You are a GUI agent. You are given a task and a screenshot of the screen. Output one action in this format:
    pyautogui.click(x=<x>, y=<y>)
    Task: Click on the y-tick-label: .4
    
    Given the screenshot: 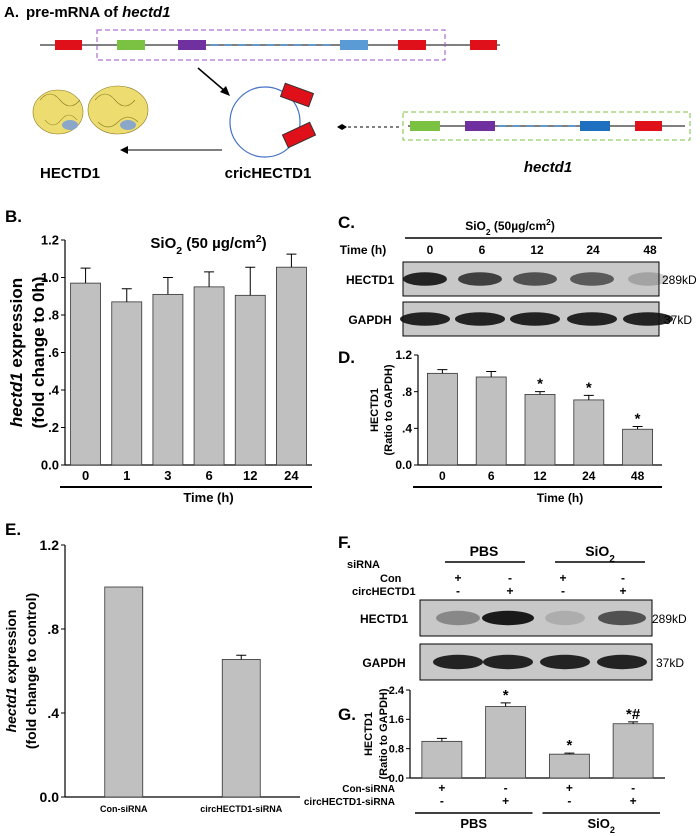 What is the action you would take?
    pyautogui.click(x=54, y=390)
    